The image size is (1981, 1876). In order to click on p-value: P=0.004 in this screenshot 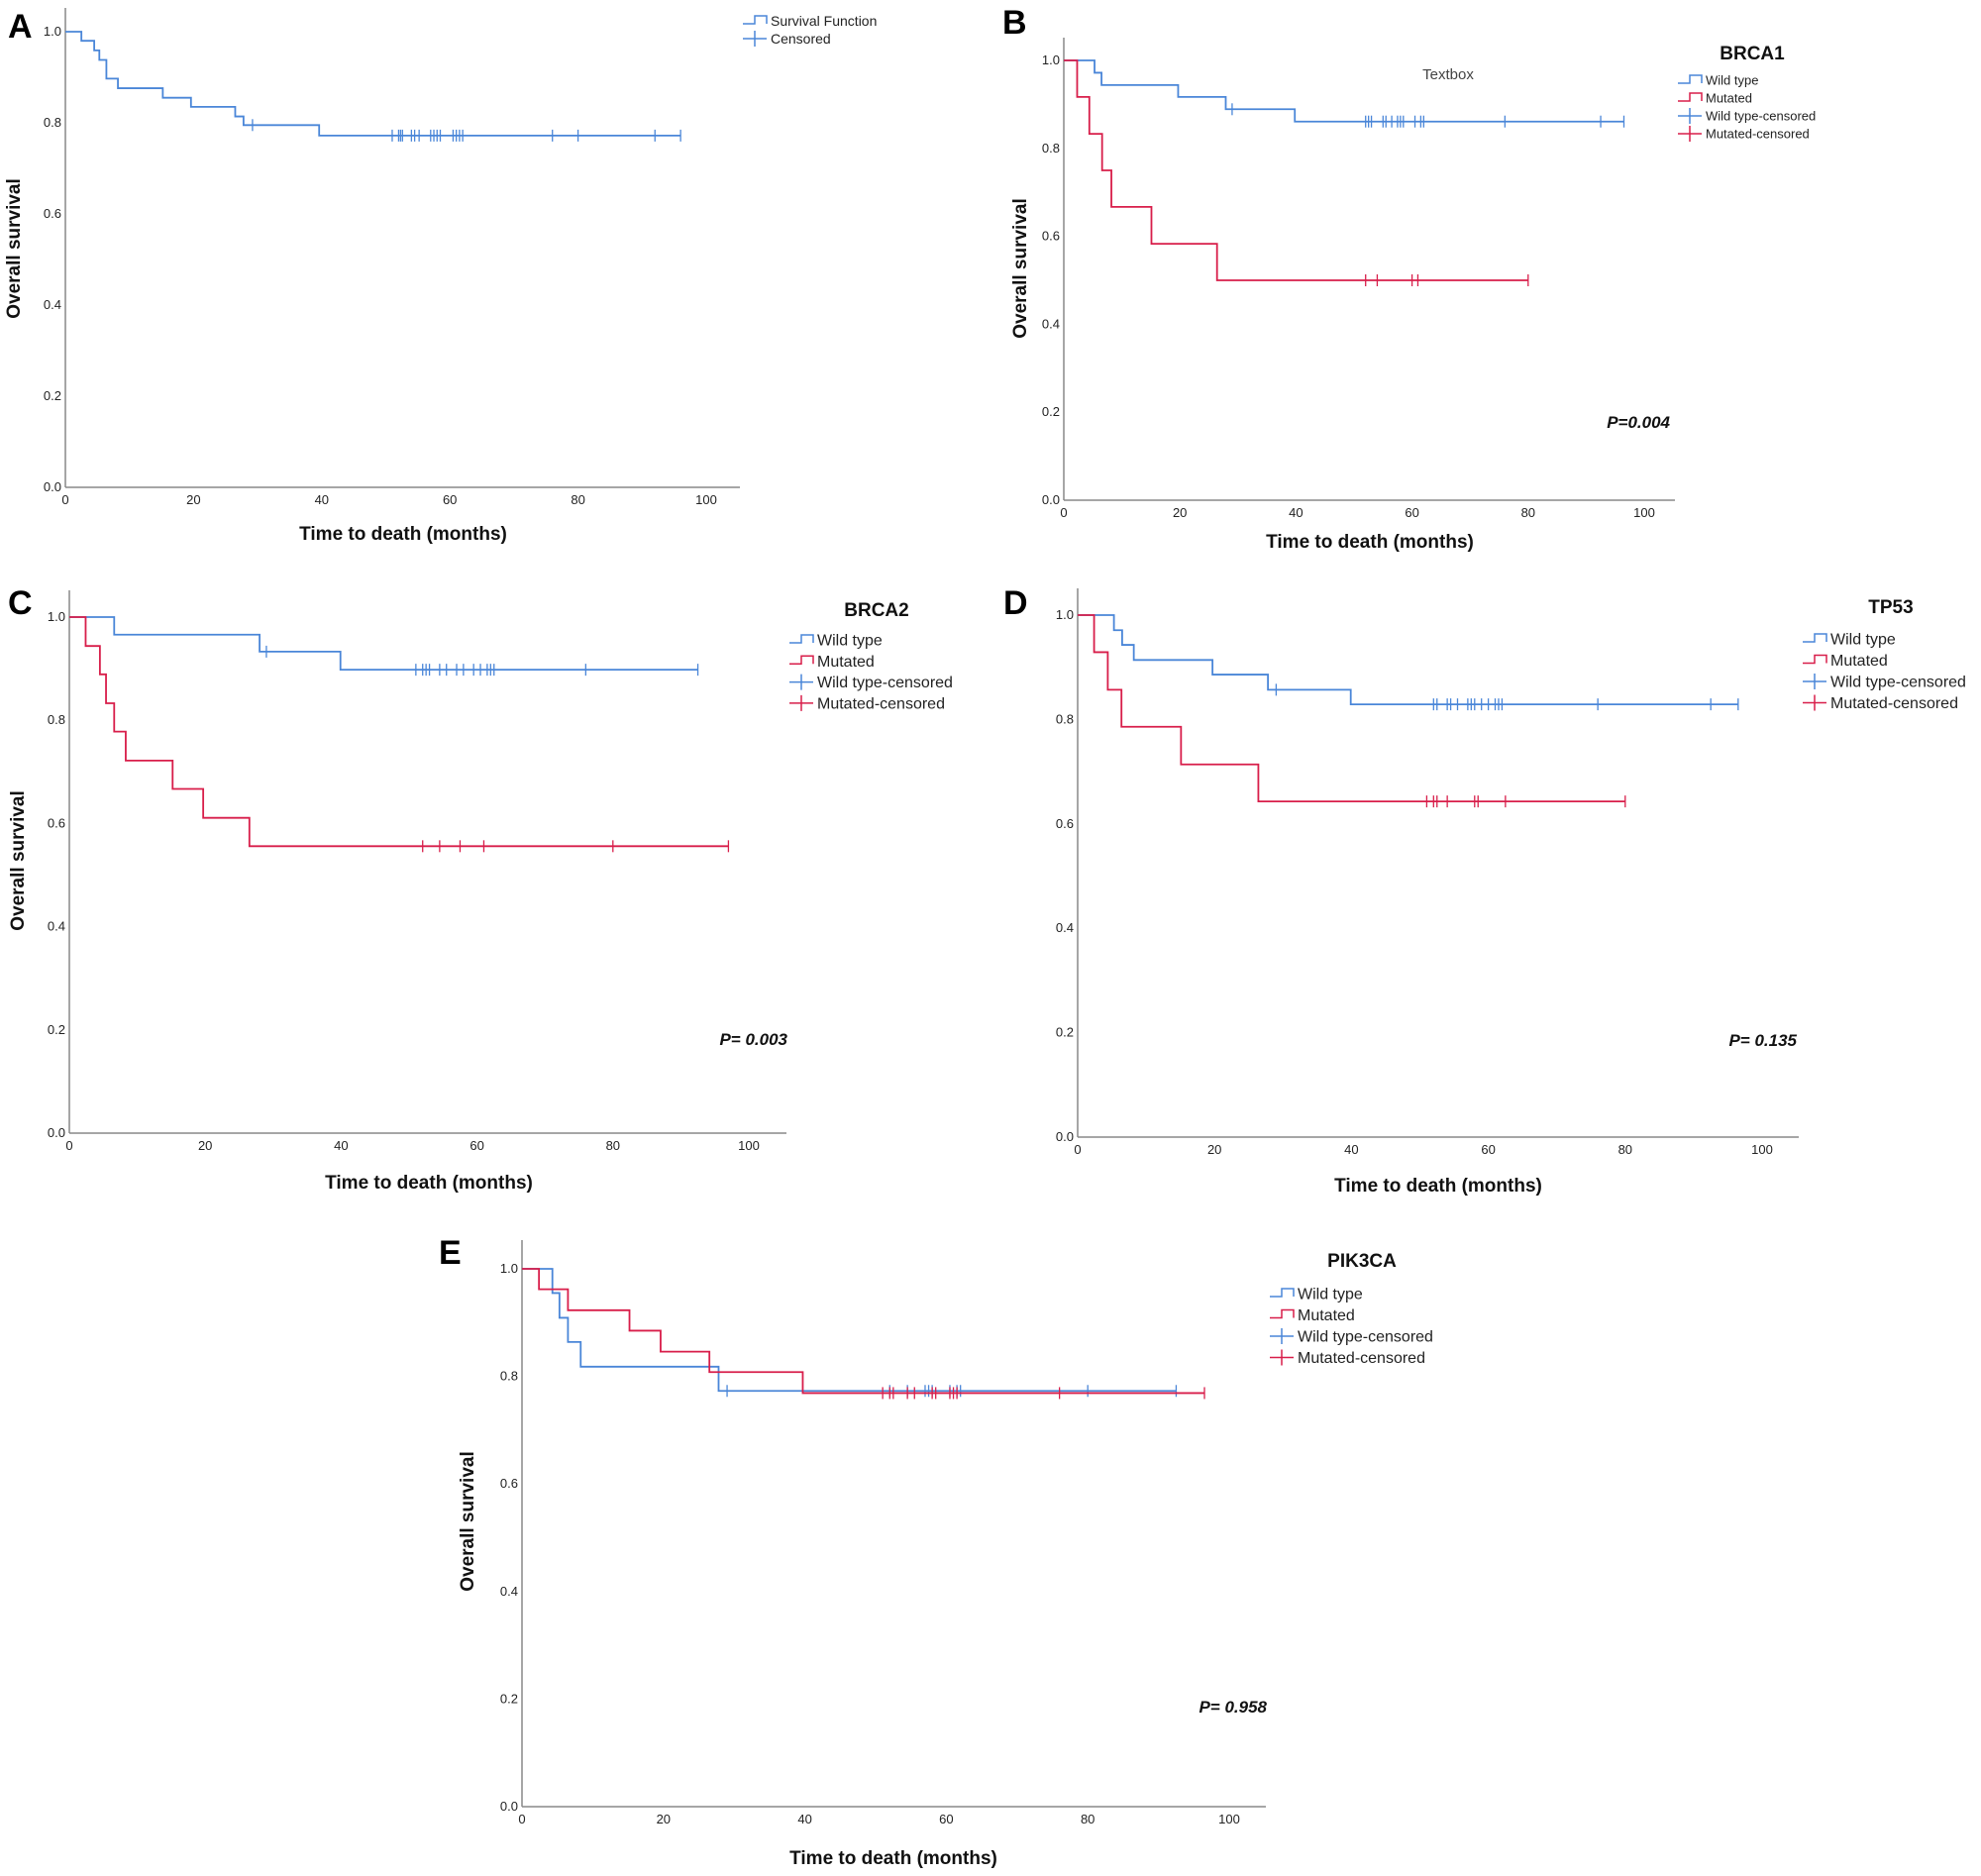, I will do `click(1638, 422)`.